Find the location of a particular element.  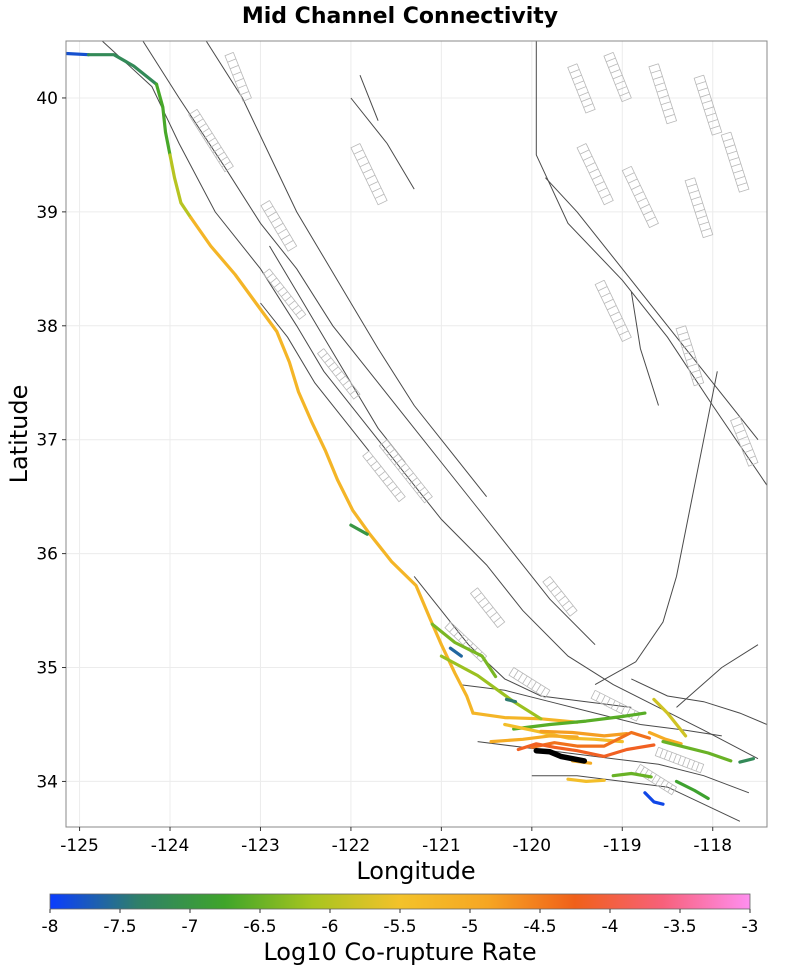

colorbar-tick-label: -6.5 is located at coordinates (259, 927).